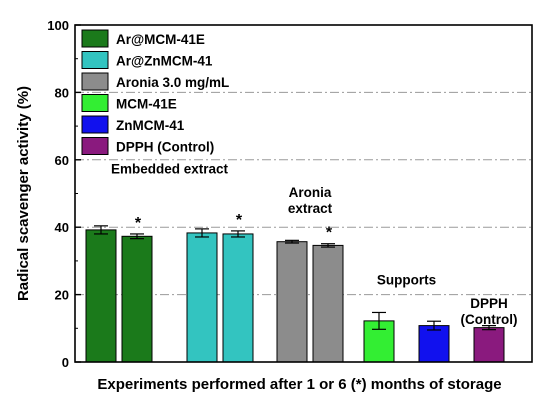 The image size is (550, 407). What do you see at coordinates (58, 25) in the screenshot?
I see `y-tick-label: 100` at bounding box center [58, 25].